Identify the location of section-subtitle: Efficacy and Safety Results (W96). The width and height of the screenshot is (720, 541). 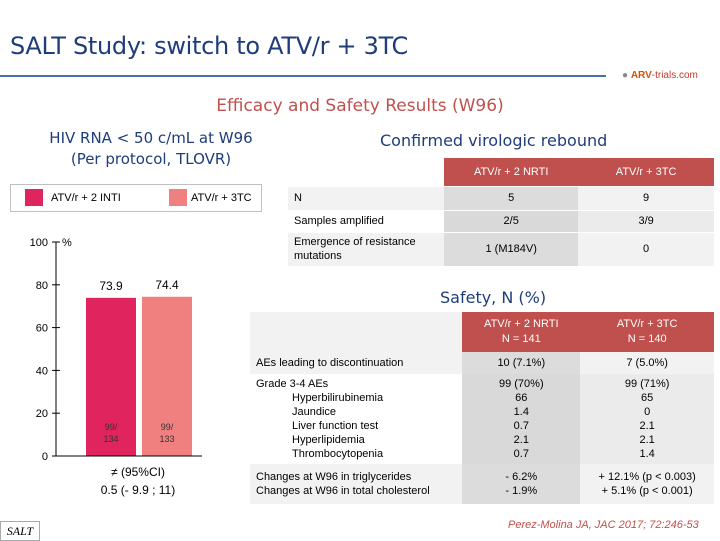
(360, 106).